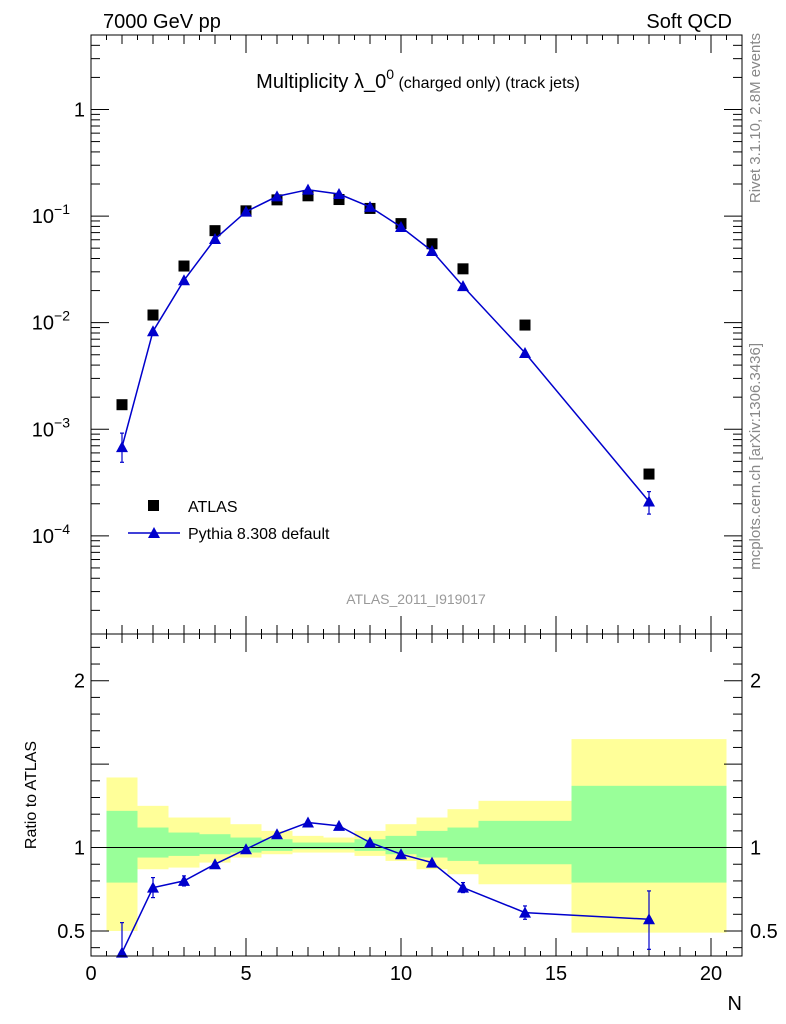  I want to click on ratio-y-tick-label-right: 0.5, so click(764, 932).